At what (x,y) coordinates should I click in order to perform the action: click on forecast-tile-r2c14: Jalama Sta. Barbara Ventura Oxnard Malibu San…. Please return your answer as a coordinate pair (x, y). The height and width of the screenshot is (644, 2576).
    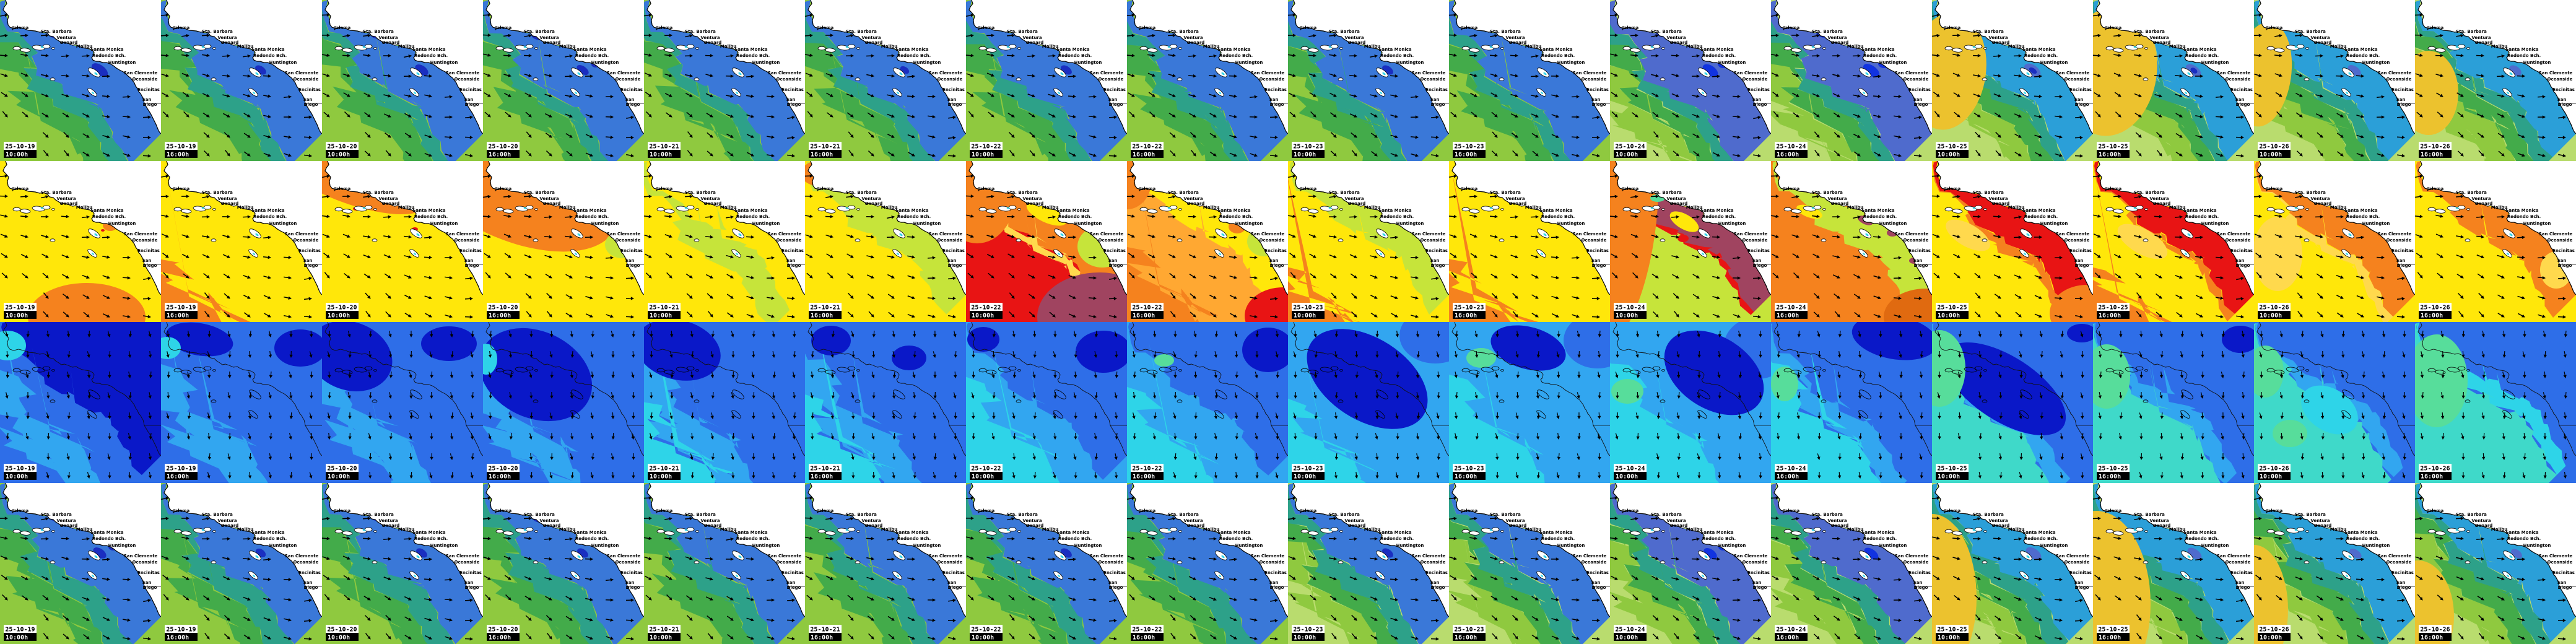
    Looking at the image, I should click on (2173, 241).